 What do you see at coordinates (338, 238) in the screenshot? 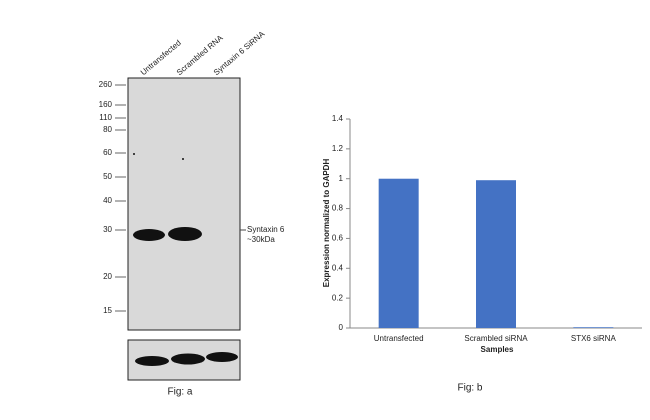
I see `y-tick-label: 0.6` at bounding box center [338, 238].